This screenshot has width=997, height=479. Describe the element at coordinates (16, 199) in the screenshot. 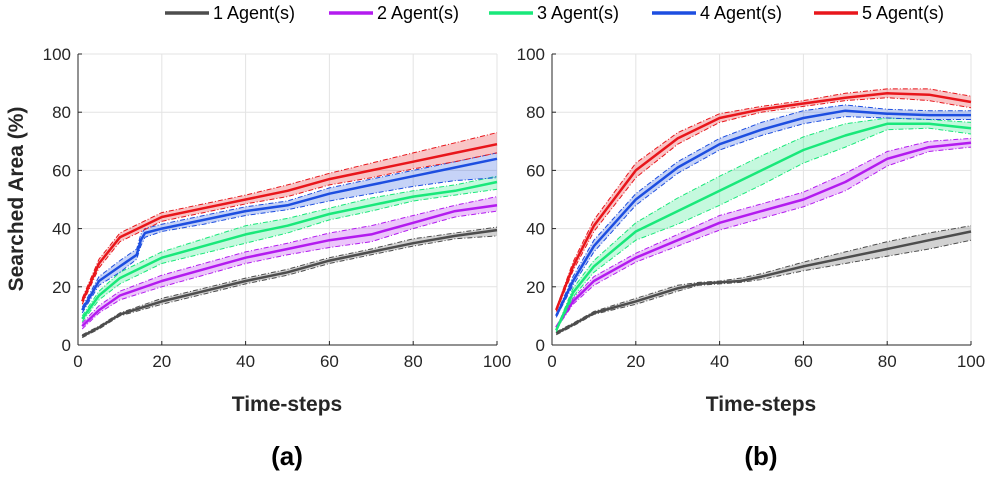

I see `y-axis-label: Searched Area (%)` at that location.